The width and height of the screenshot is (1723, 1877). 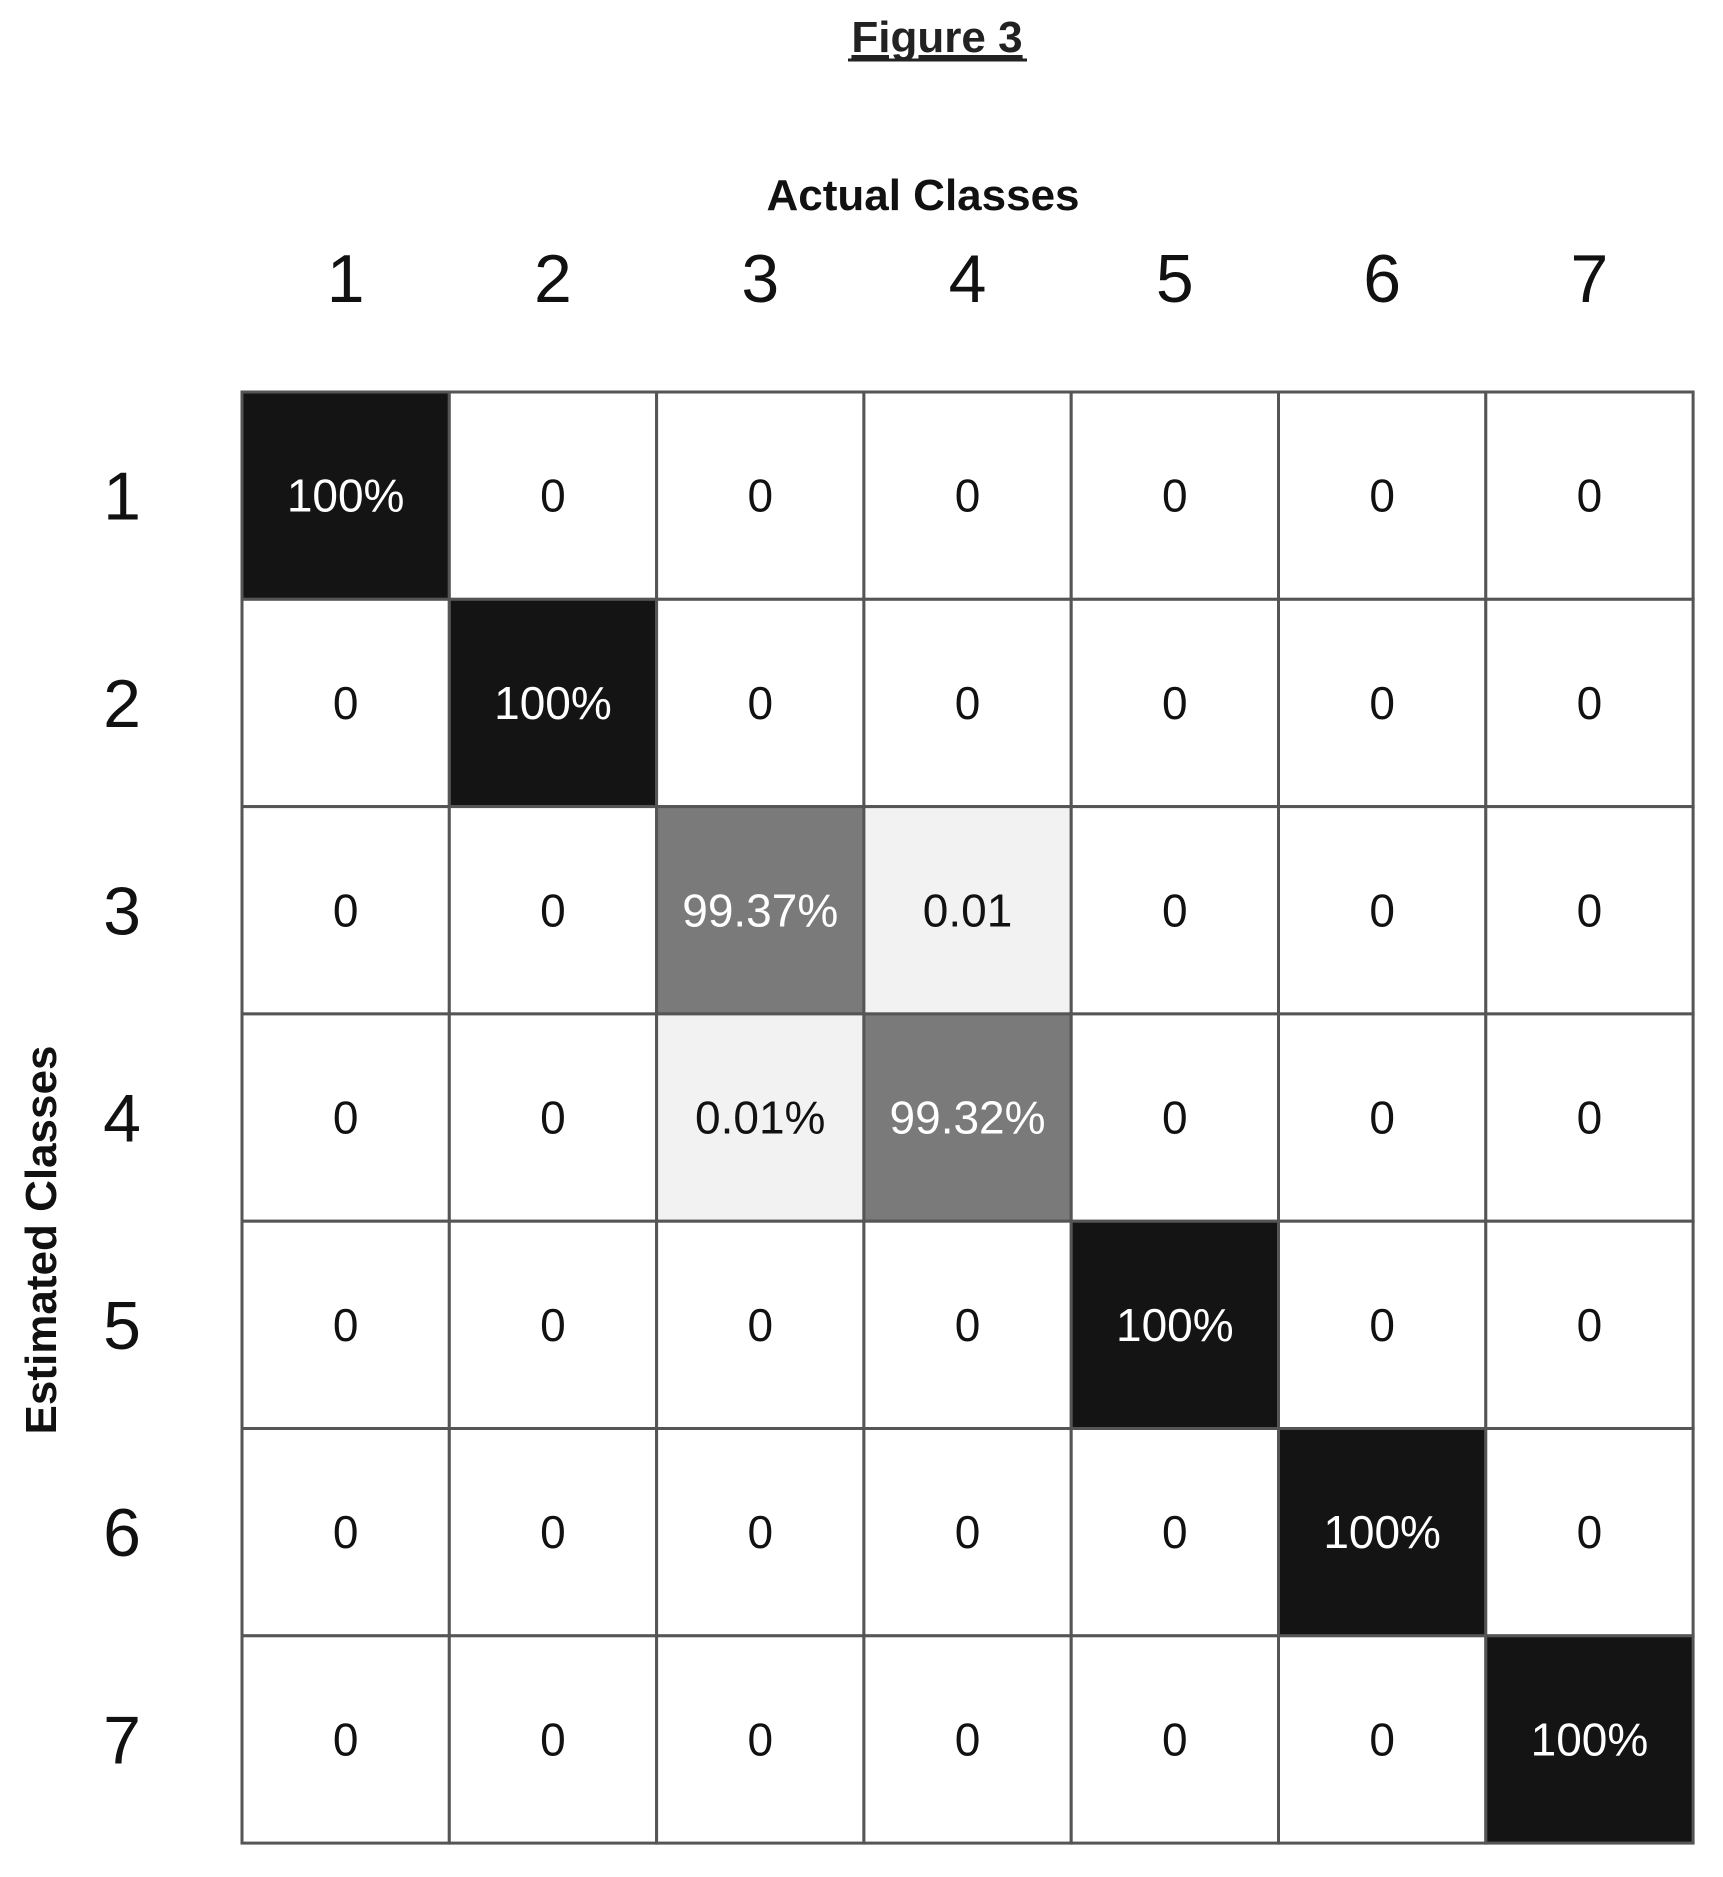 What do you see at coordinates (553, 279) in the screenshot?
I see `x-tick-label: 2` at bounding box center [553, 279].